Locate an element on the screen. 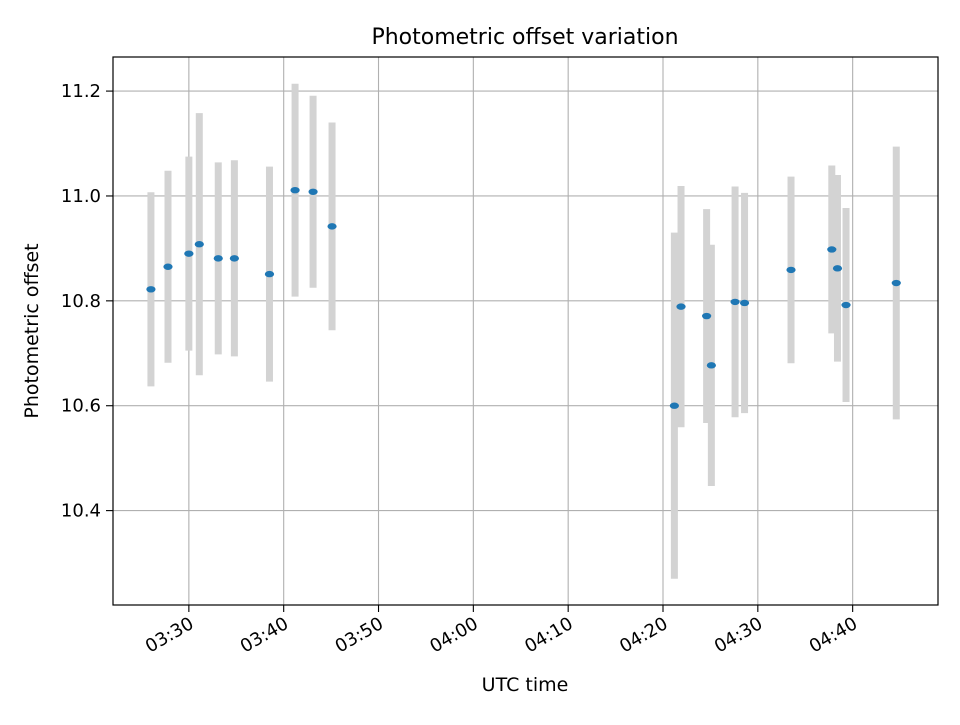  y-tick-label: 10.8 is located at coordinates (81, 301).